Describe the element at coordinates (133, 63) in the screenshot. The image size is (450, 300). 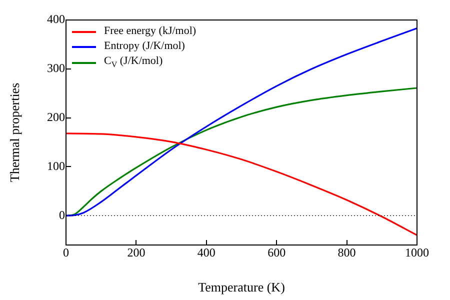
I see `legend-label: C$_{V}$ (J/K/mol)` at that location.